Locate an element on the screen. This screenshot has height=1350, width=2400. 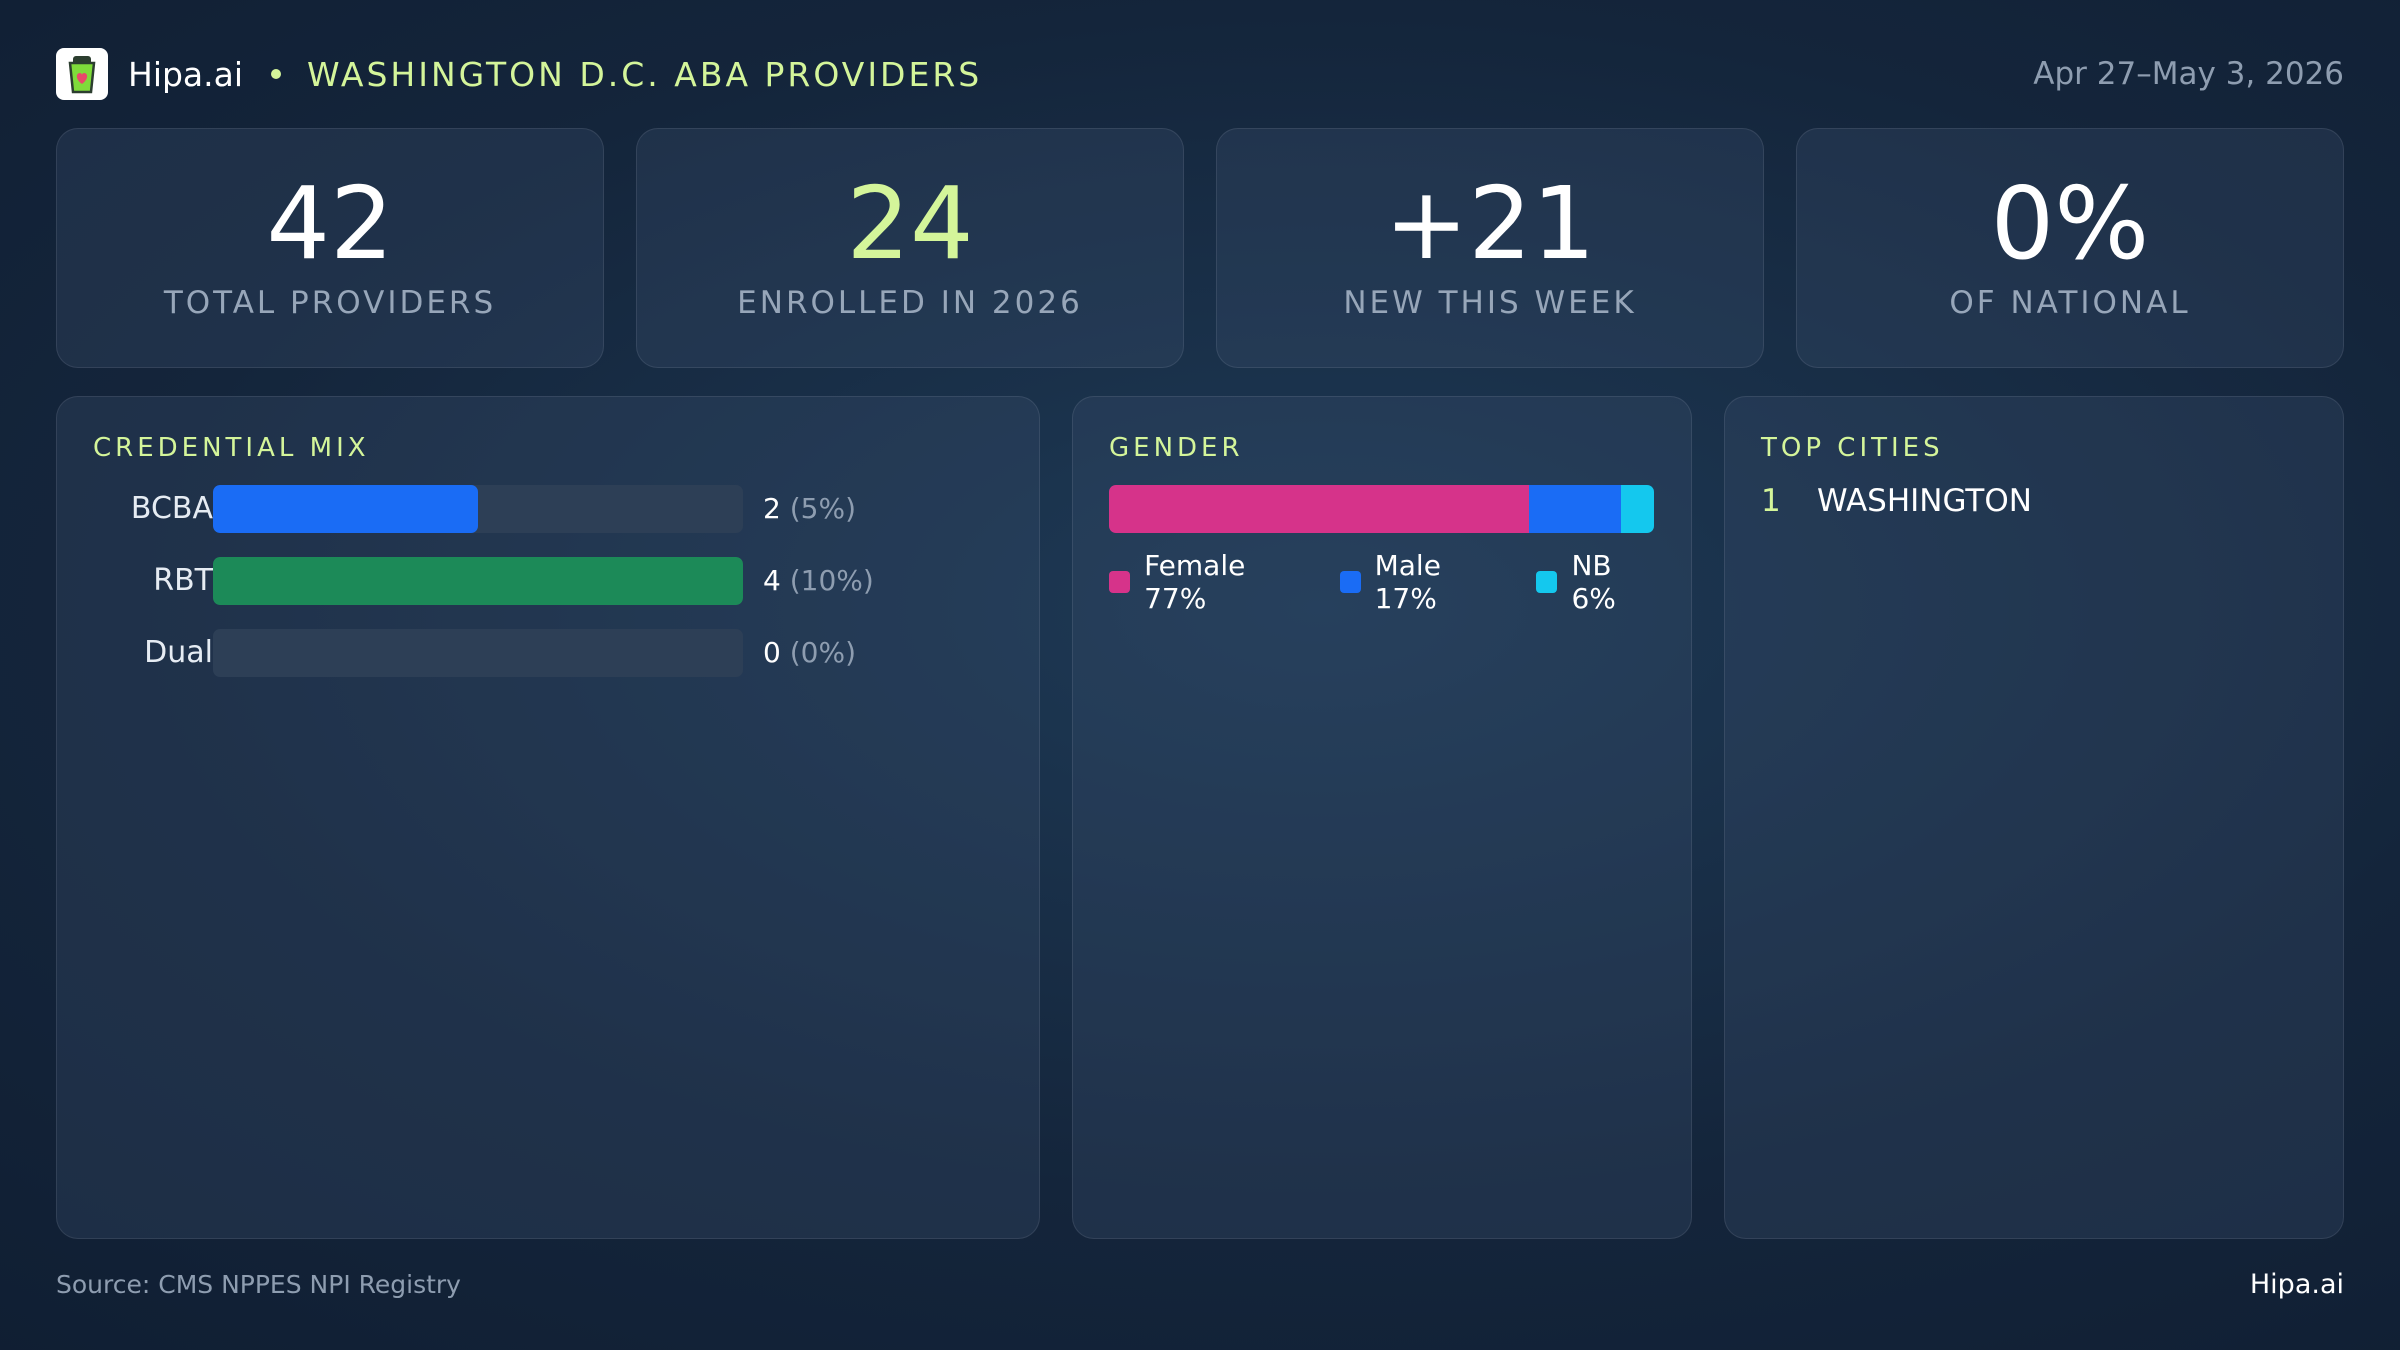
credential-count: 4 (10%) is located at coordinates (818, 581).